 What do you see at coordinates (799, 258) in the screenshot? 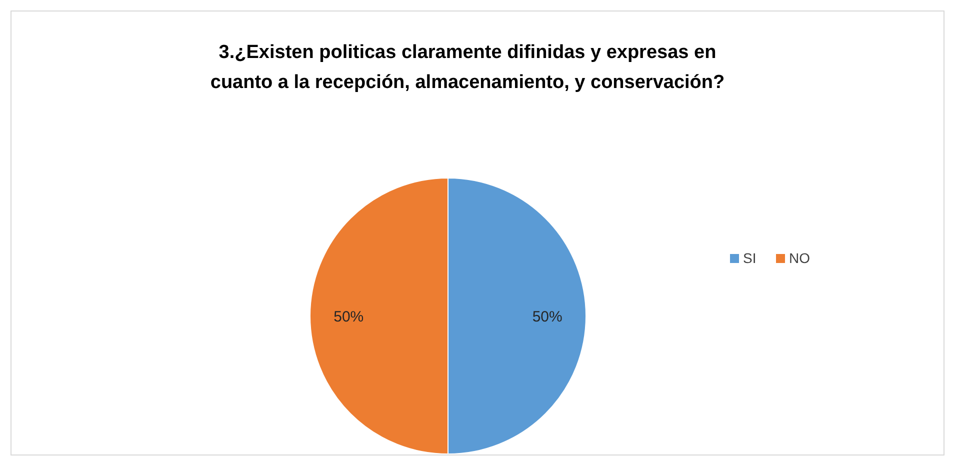
I see `legend-label: NO` at bounding box center [799, 258].